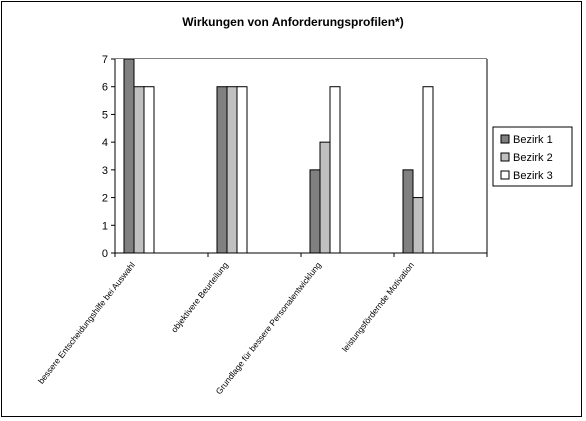 This screenshot has width=586, height=421. What do you see at coordinates (533, 176) in the screenshot?
I see `legend-label-3: Bezirk 3` at bounding box center [533, 176].